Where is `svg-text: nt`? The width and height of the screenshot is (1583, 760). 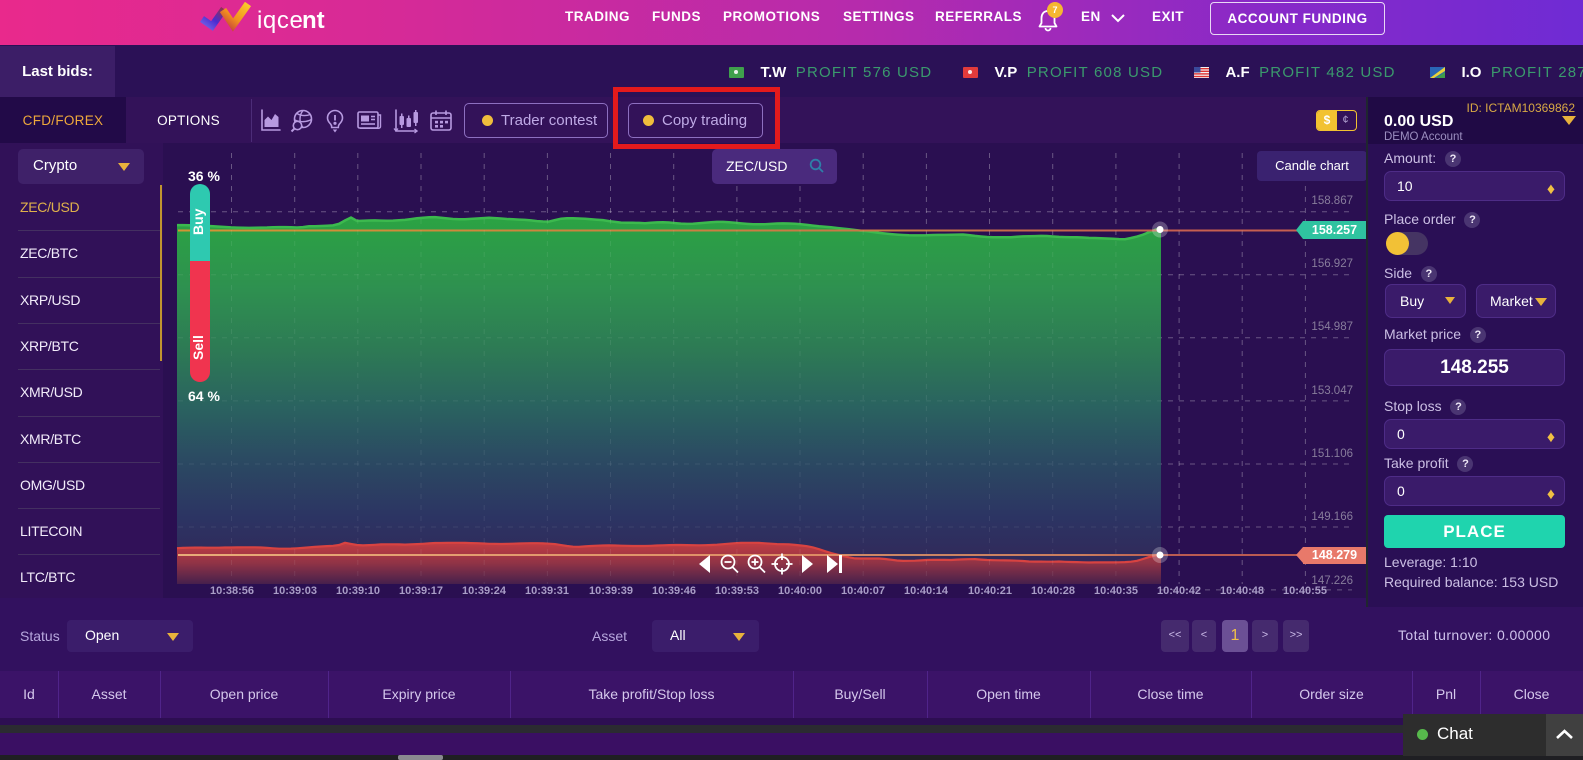
svg-text: nt is located at coordinates (313, 20).